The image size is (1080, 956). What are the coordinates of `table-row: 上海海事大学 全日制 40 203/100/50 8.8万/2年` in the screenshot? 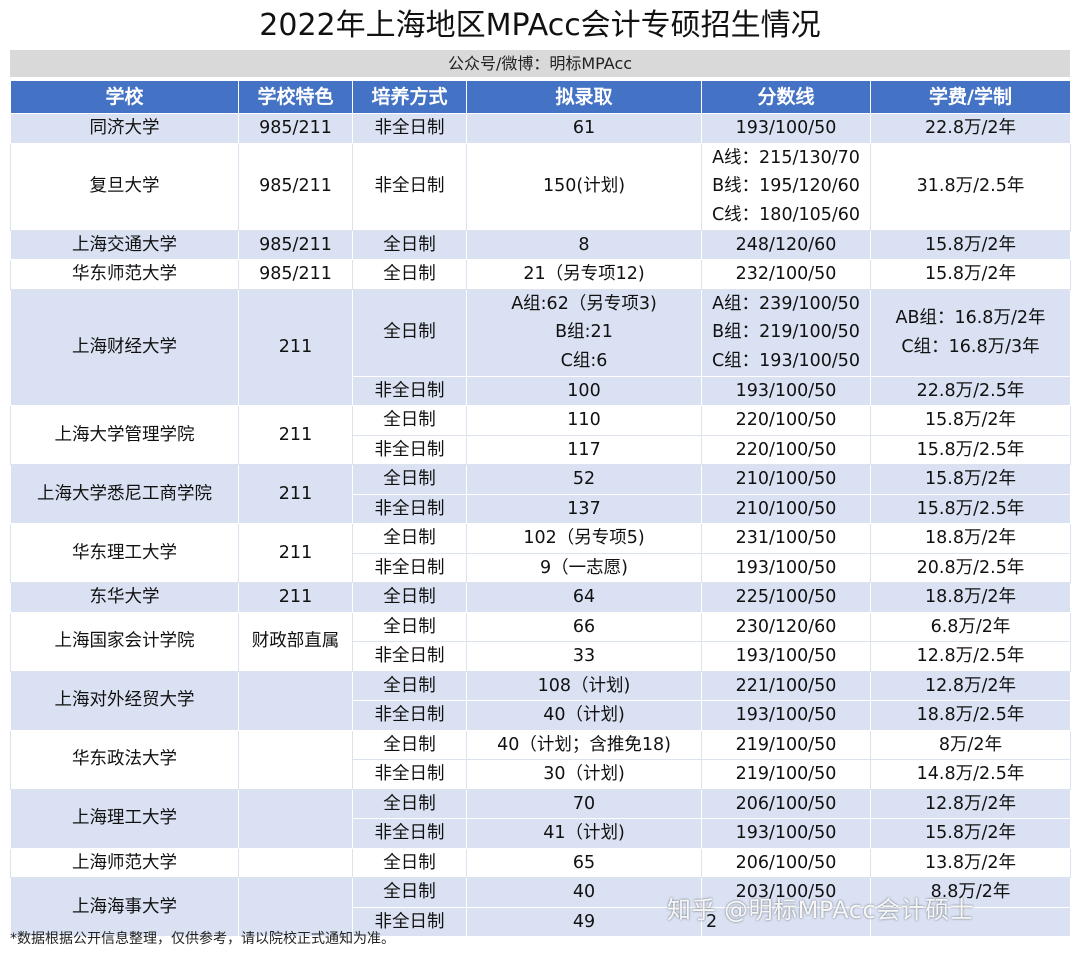 It's located at (540, 907).